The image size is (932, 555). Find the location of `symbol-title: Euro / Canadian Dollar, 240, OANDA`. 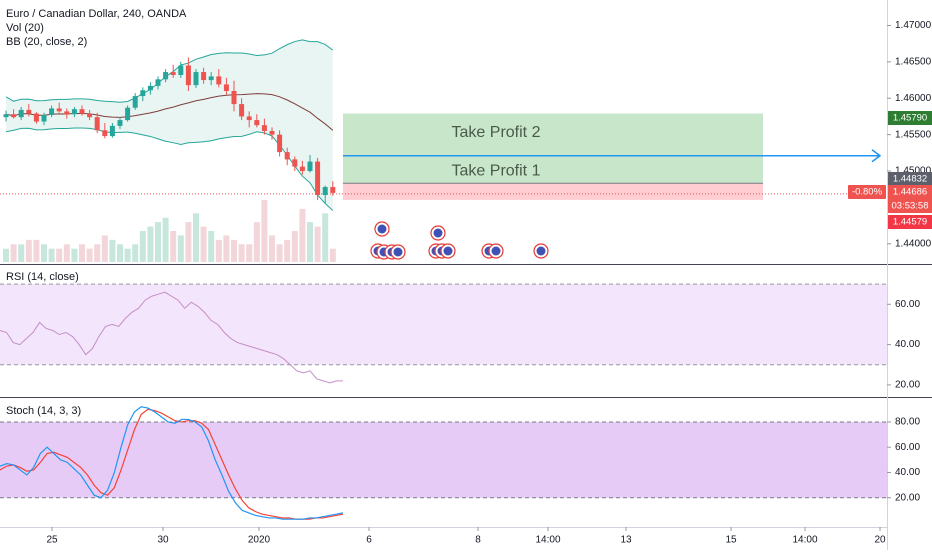

symbol-title: Euro / Canadian Dollar, 240, OANDA is located at coordinates (96, 14).